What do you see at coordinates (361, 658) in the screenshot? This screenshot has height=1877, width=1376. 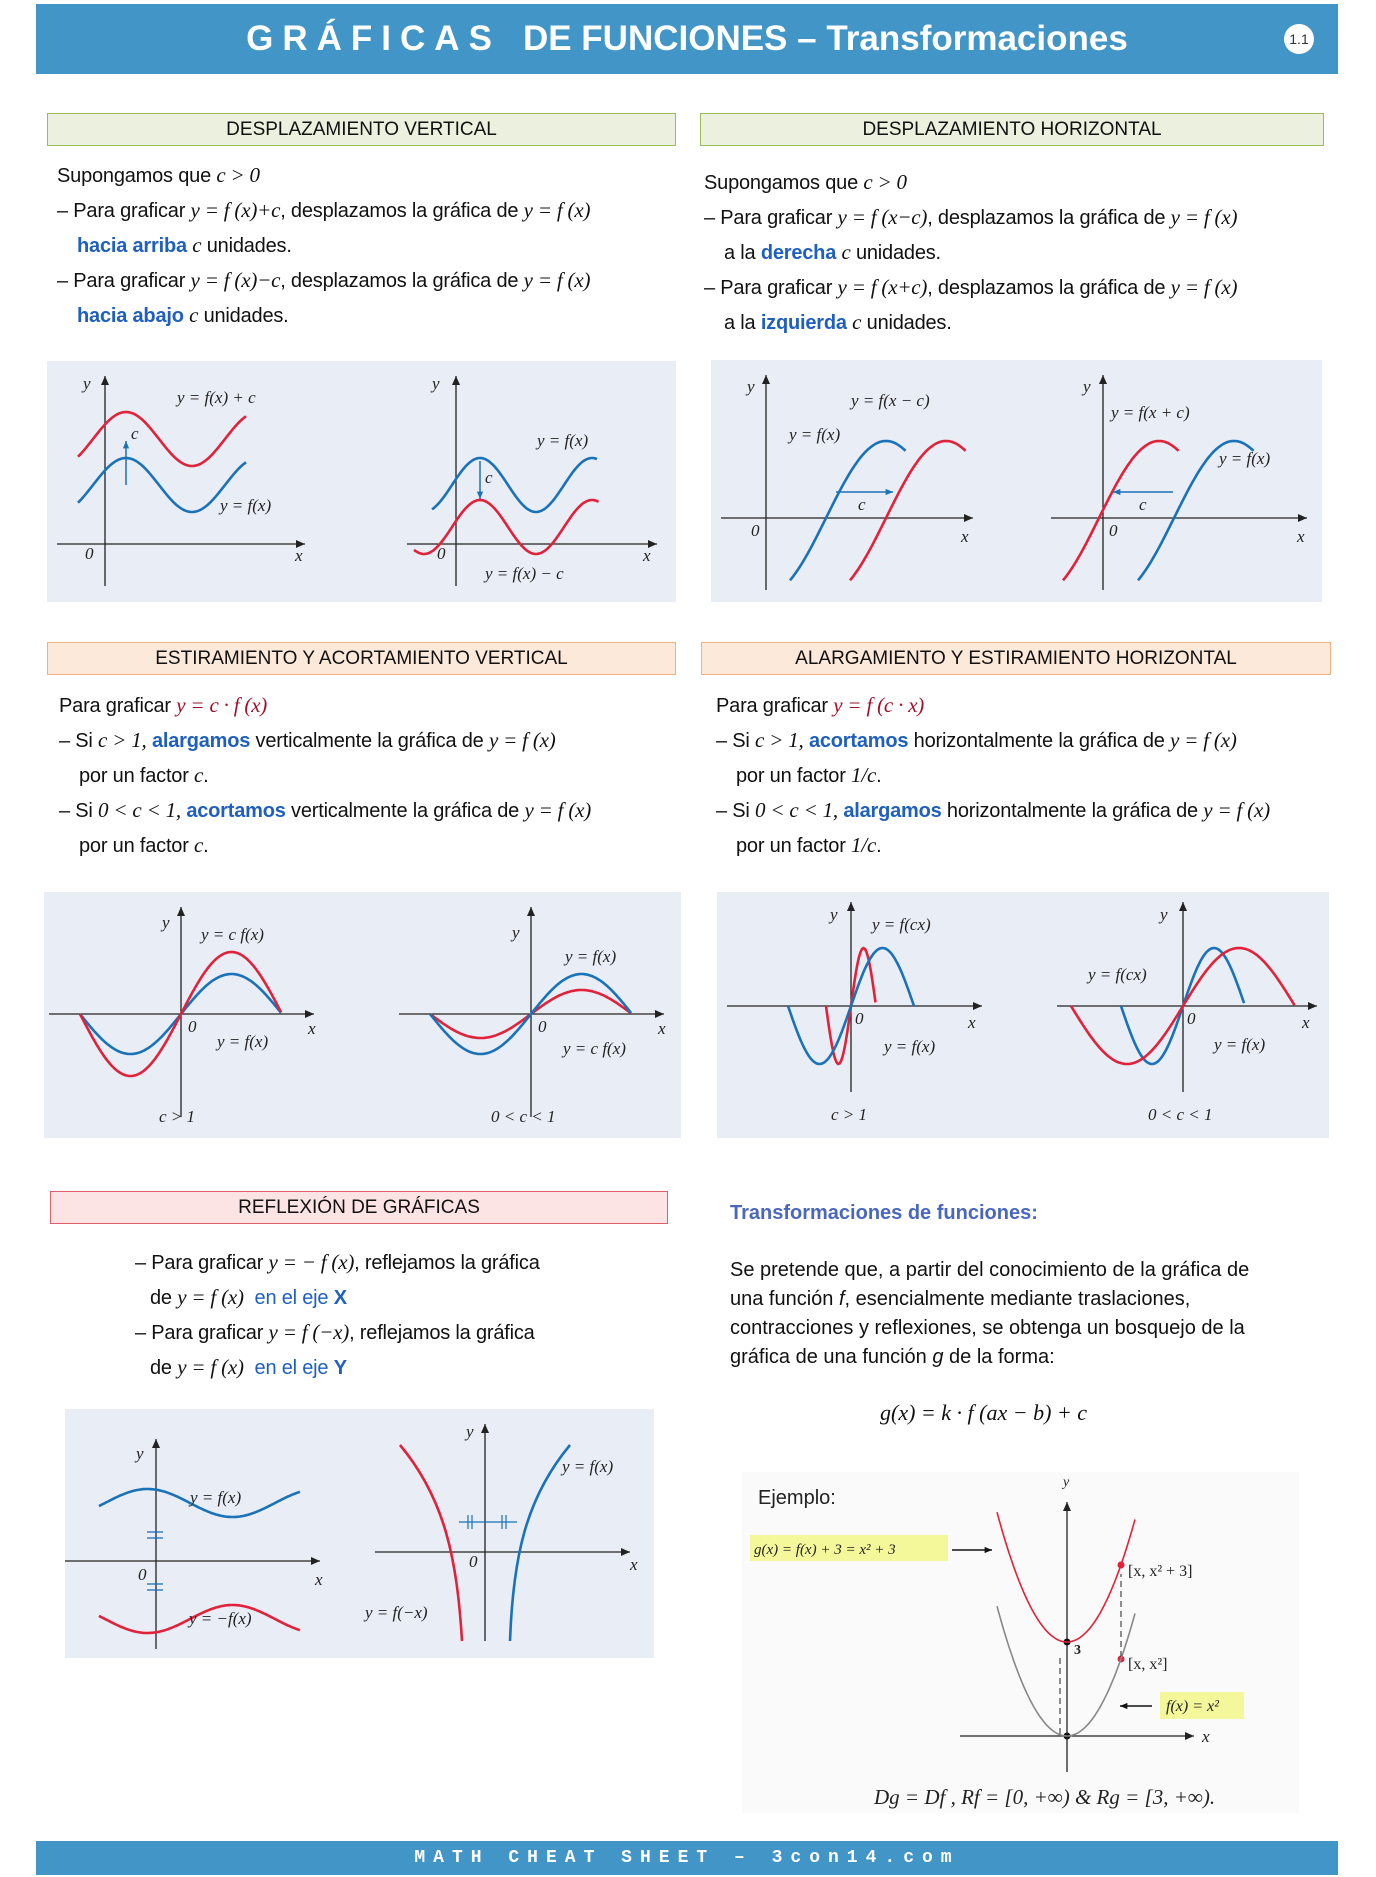 I see `section-title-vertical-stretch: ESTIRAMIENTO Y ACORTAMIENTO VERTICAL` at bounding box center [361, 658].